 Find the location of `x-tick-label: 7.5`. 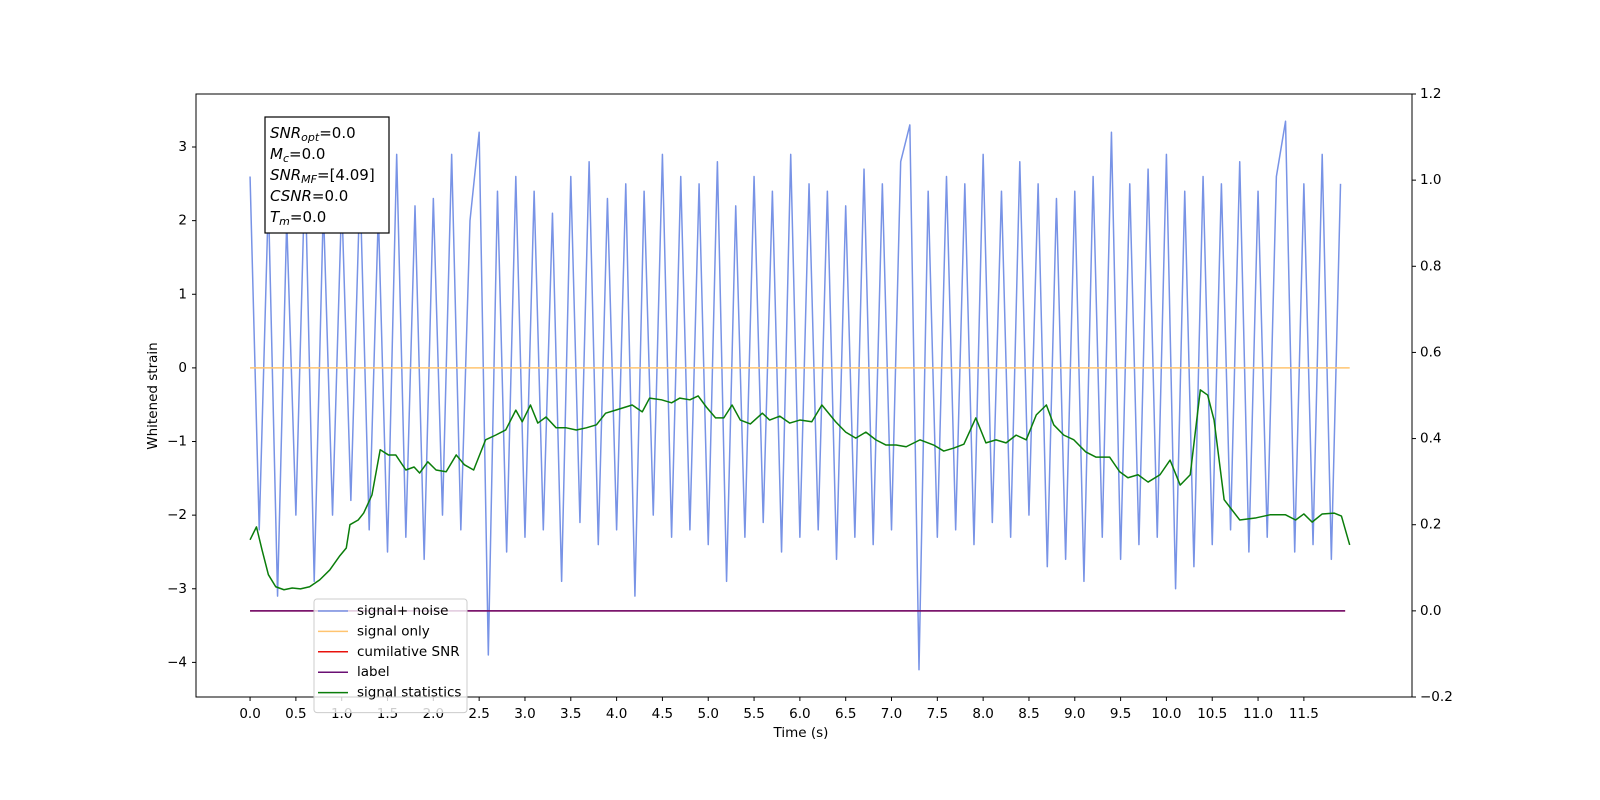

x-tick-label: 7.5 is located at coordinates (937, 714).